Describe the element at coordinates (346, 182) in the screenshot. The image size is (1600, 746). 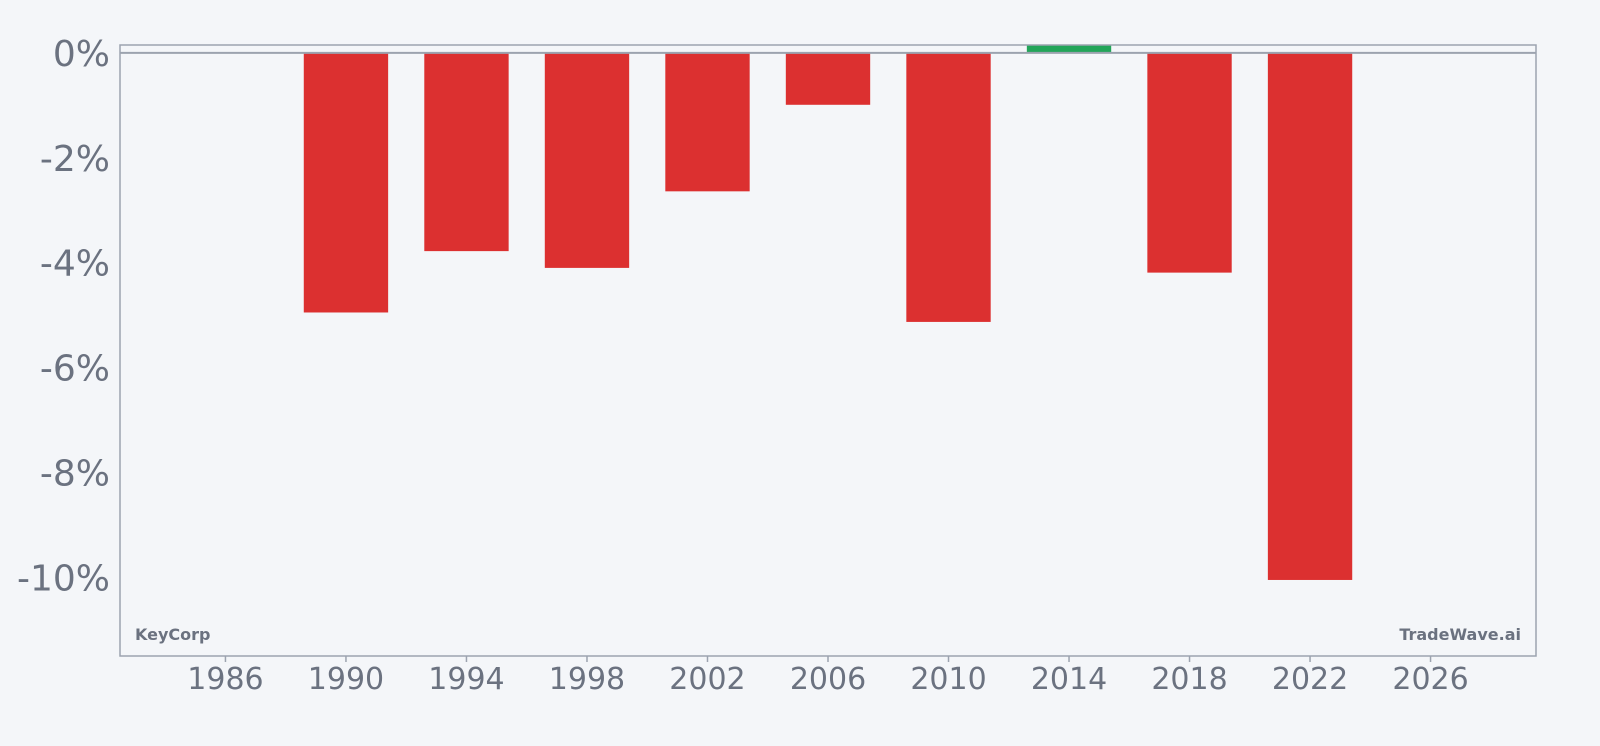
I see `bar-1990` at that location.